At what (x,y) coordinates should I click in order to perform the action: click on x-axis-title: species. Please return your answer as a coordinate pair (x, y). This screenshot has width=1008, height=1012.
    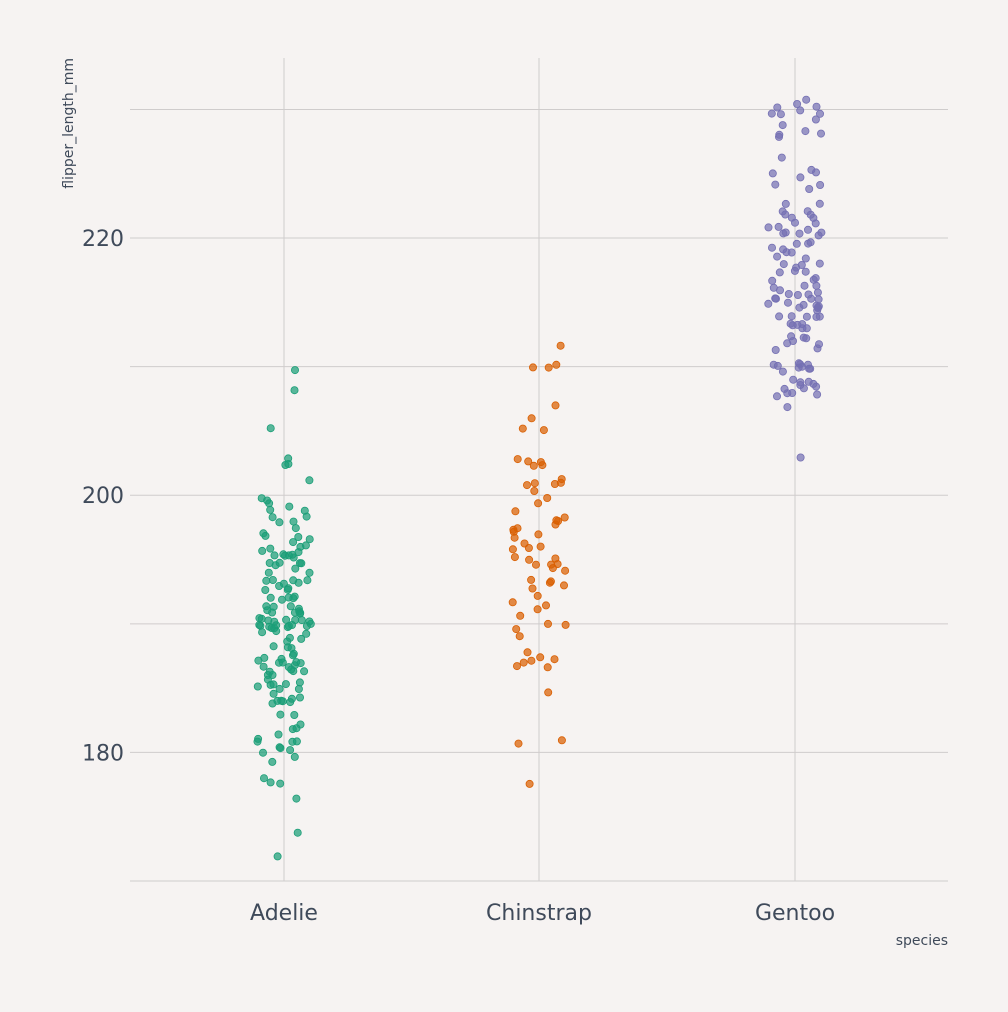
    Looking at the image, I should click on (922, 941).